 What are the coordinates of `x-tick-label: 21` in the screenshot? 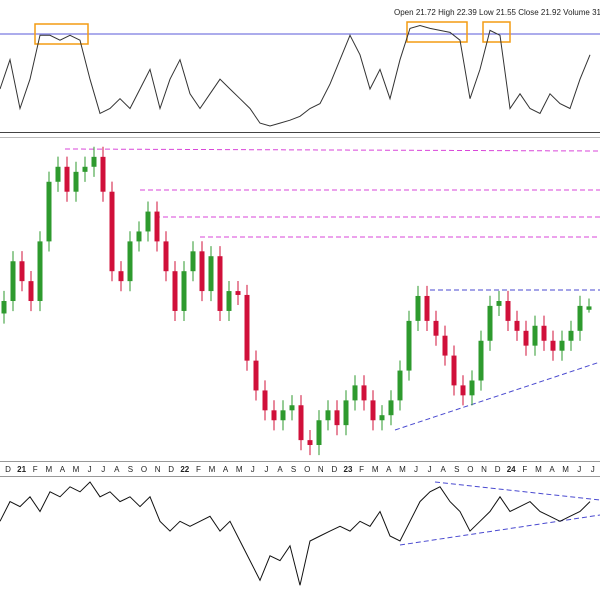 It's located at (21, 469).